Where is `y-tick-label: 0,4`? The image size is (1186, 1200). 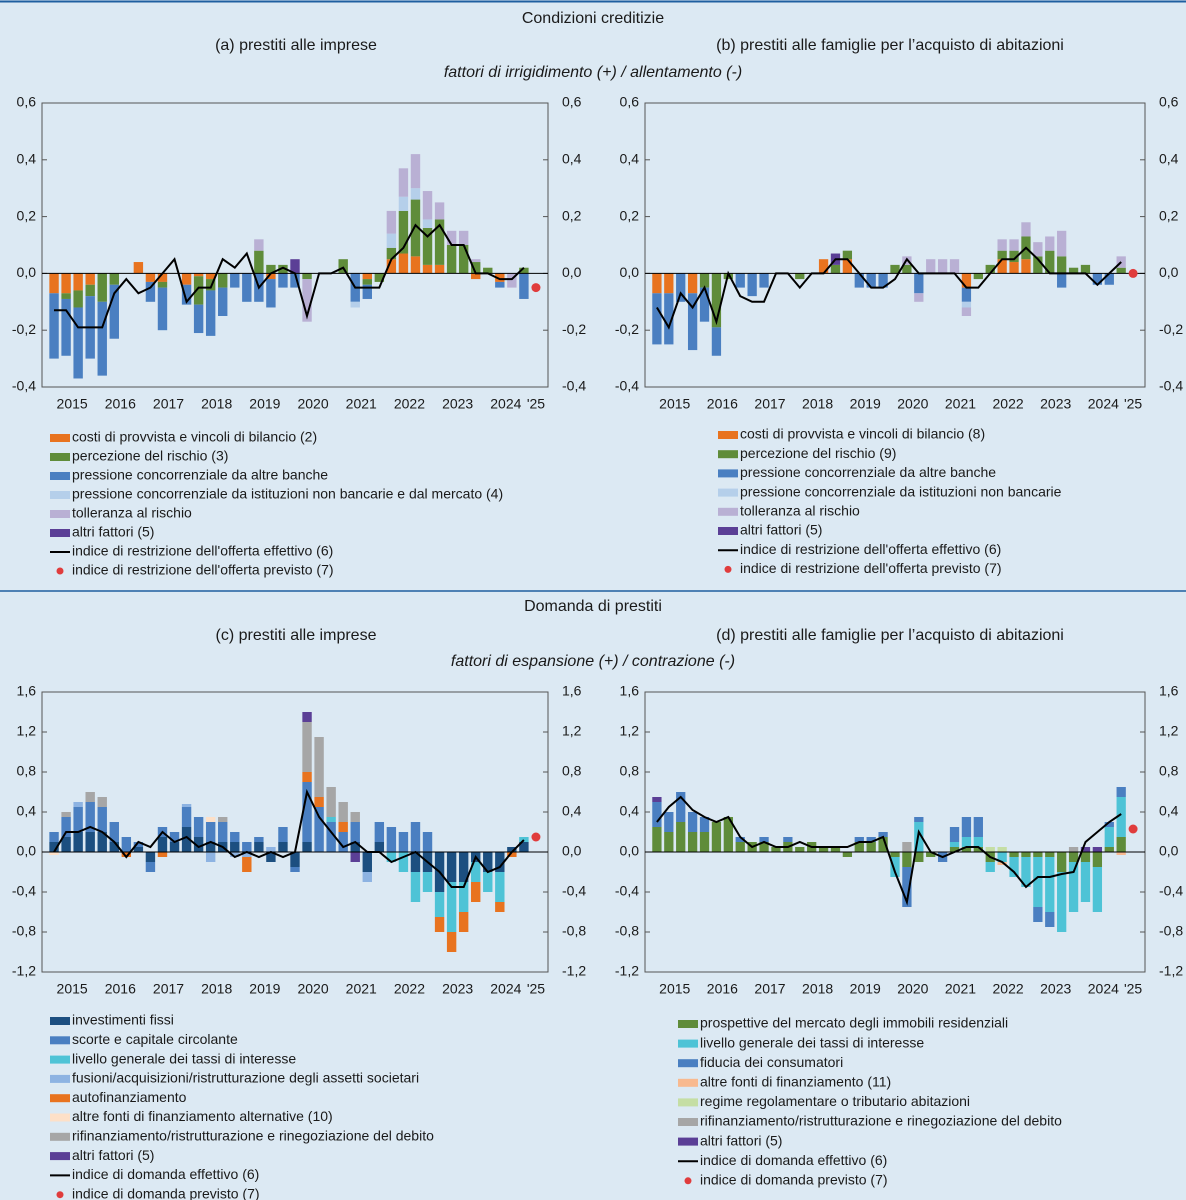
y-tick-label: 0,4 is located at coordinates (630, 159).